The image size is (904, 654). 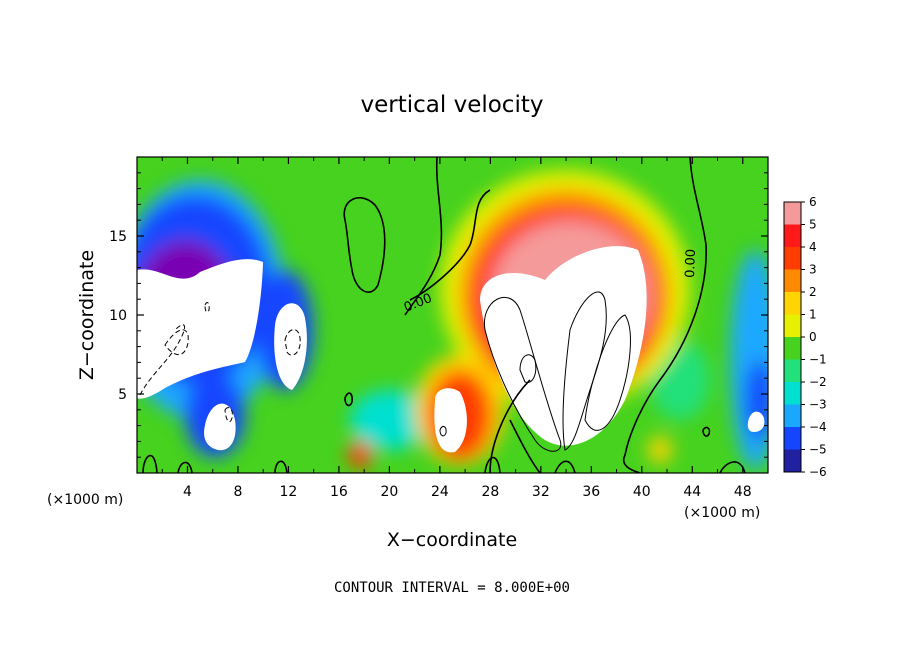 I want to click on colorbar-label: 5, so click(x=813, y=225).